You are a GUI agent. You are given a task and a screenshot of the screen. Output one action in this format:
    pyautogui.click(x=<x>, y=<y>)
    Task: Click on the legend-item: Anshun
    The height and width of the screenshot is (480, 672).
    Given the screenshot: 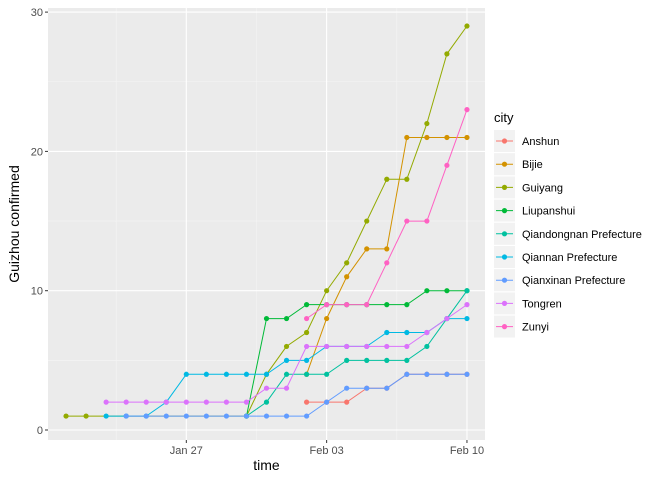 What is the action you would take?
    pyautogui.click(x=526, y=141)
    